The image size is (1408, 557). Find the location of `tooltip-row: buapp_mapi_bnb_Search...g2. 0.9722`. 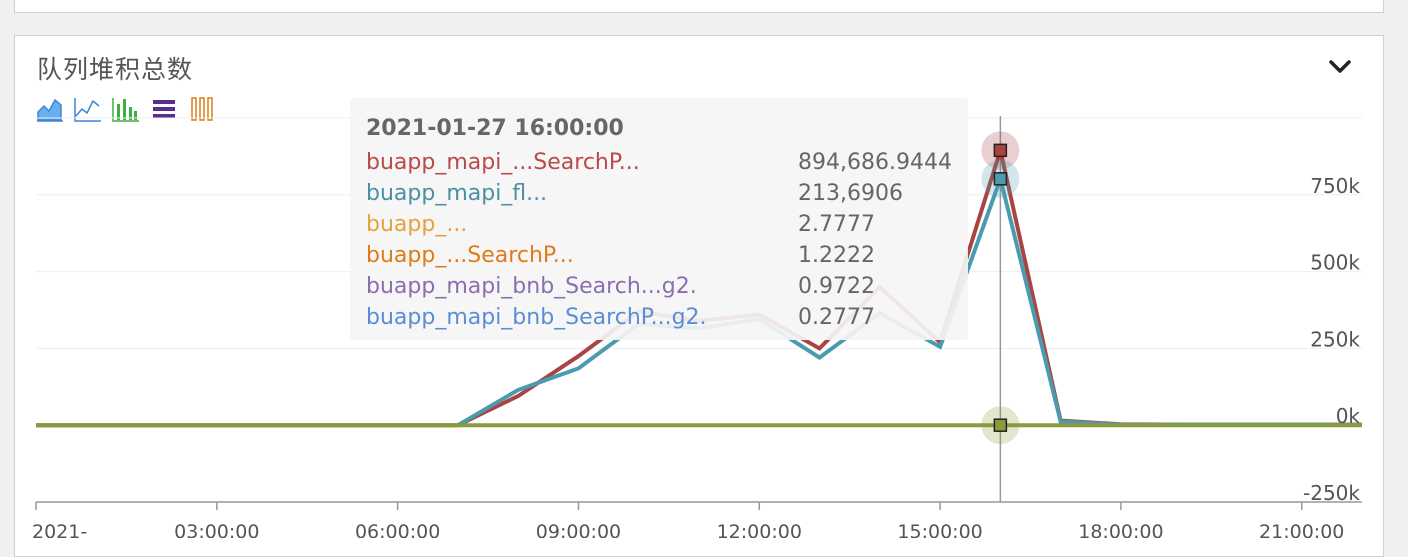

tooltip-row: buapp_mapi_bnb_Search...g2. 0.9722 is located at coordinates (661, 289).